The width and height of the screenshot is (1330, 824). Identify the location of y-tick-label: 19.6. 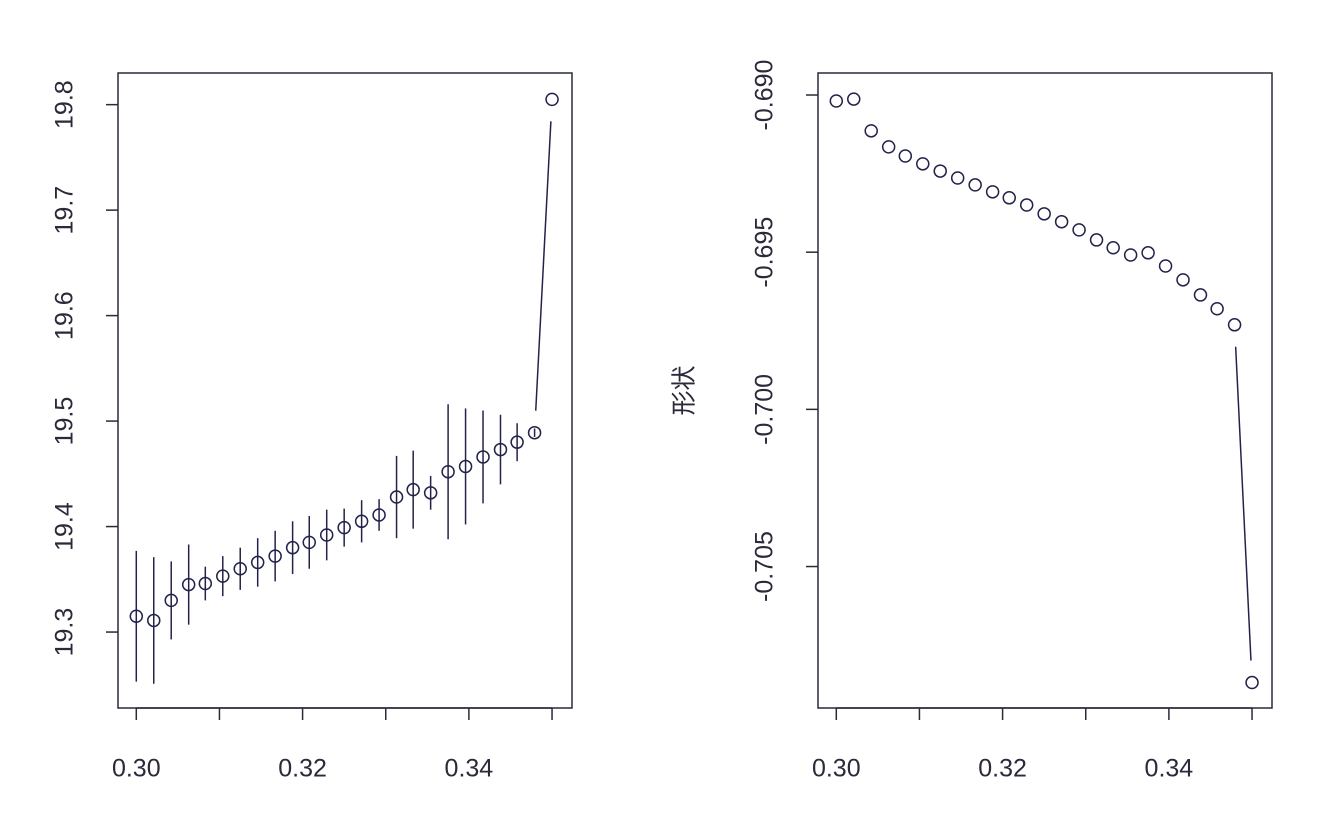
(65, 315).